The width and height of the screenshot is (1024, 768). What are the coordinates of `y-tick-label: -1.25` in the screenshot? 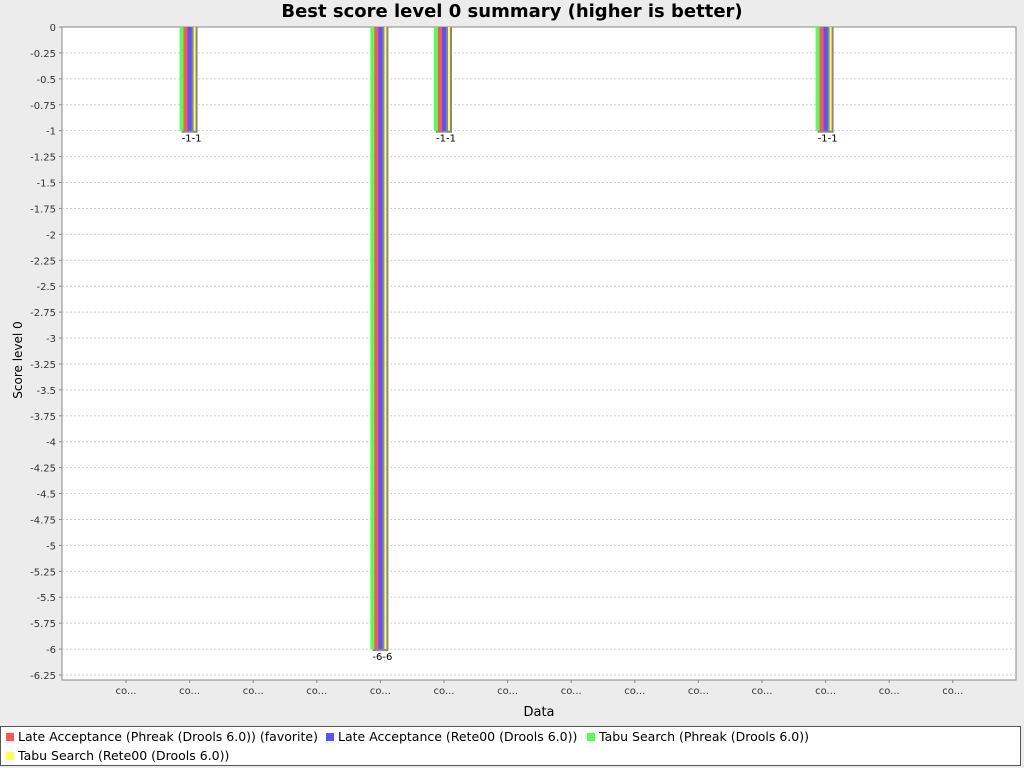 It's located at (43, 158).